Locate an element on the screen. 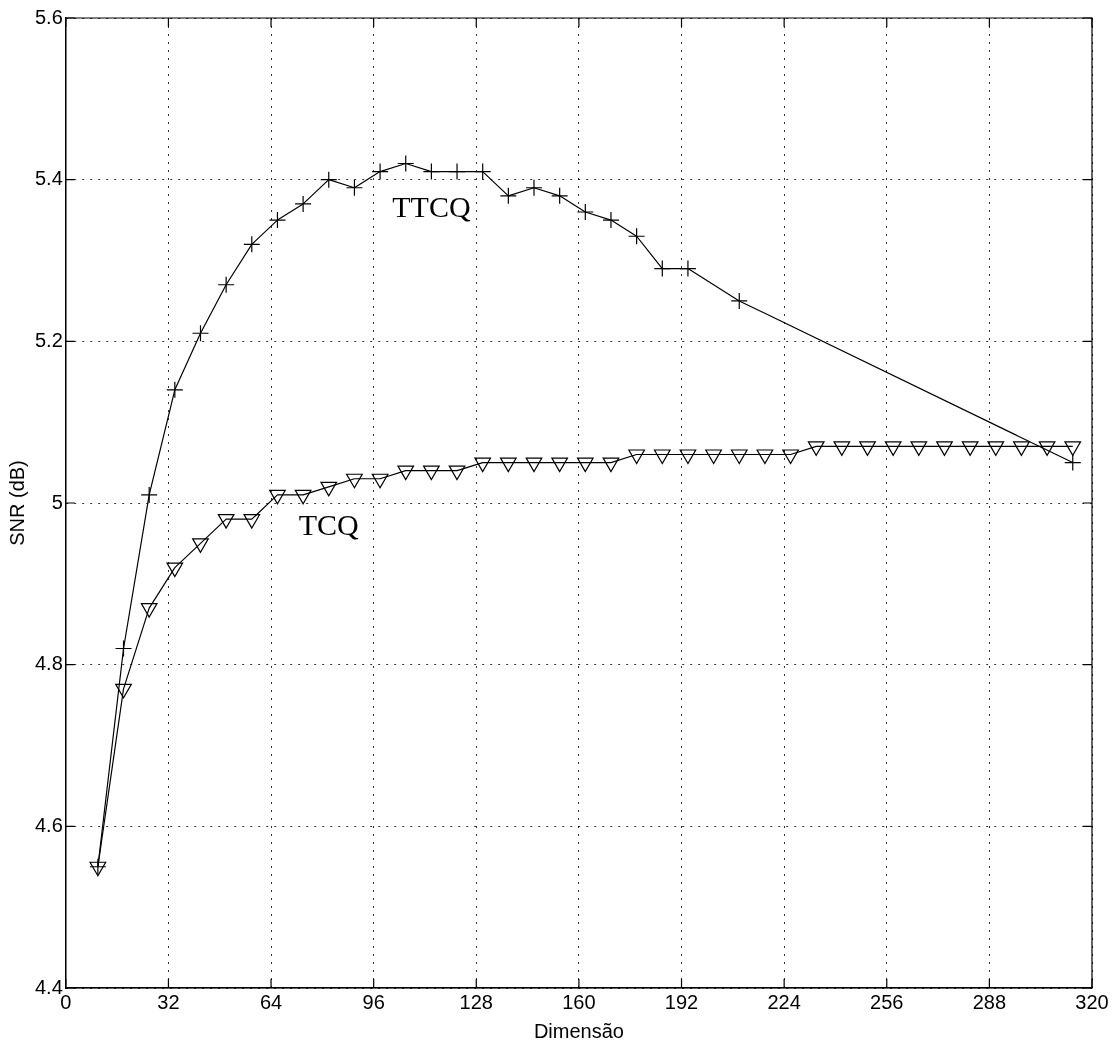  x-tick-label: 320 is located at coordinates (1092, 1001).